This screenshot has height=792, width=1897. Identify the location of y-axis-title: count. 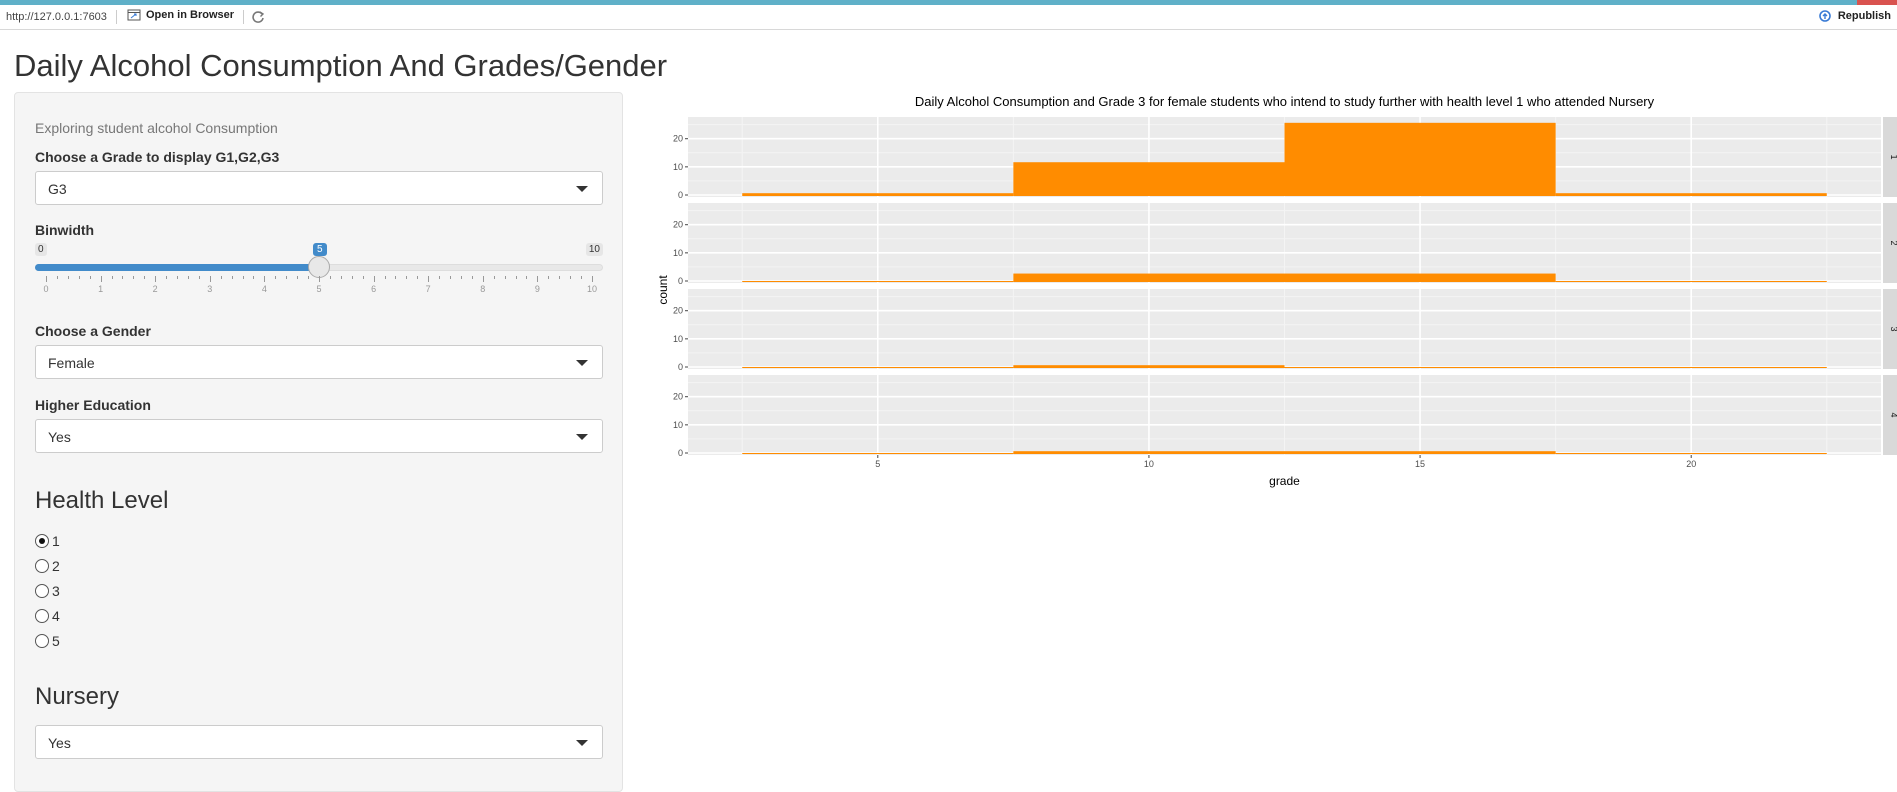
(663, 290).